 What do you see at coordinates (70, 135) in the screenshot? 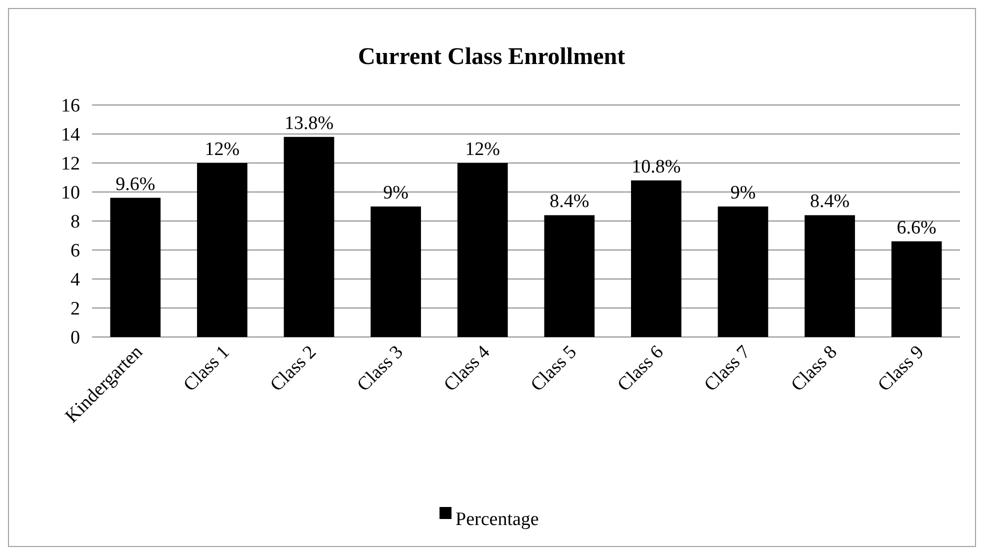
I see `y-tick-label: 14` at bounding box center [70, 135].